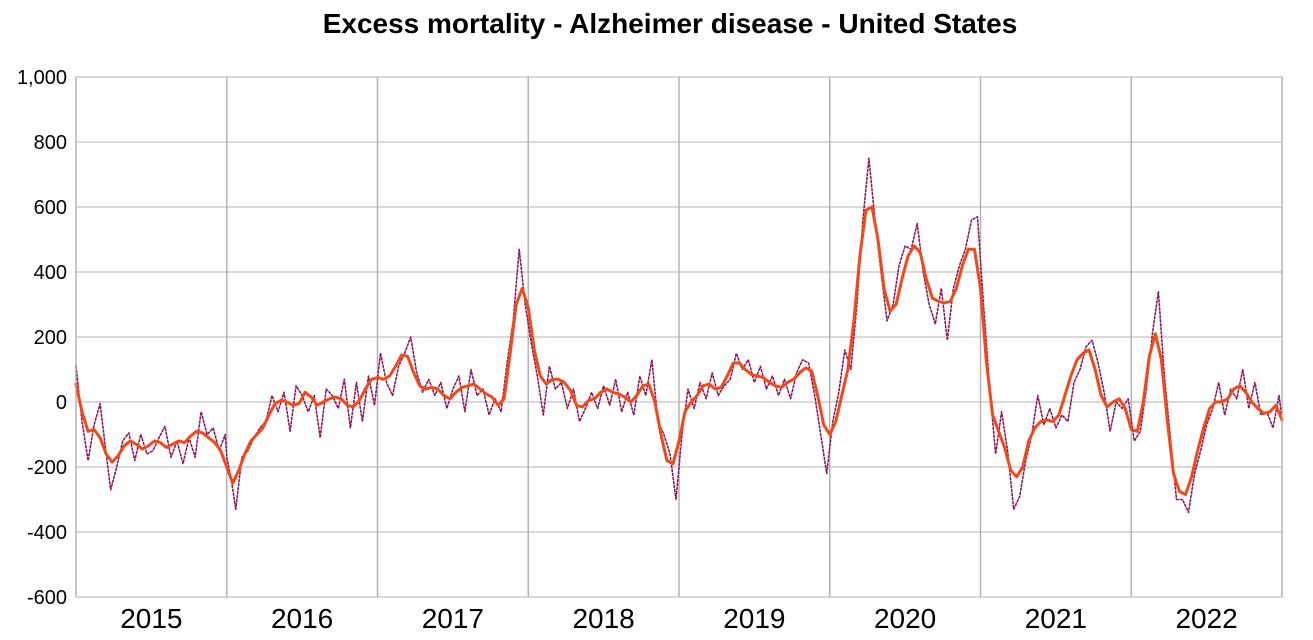  What do you see at coordinates (905, 618) in the screenshot?
I see `x-tick-label: 2020` at bounding box center [905, 618].